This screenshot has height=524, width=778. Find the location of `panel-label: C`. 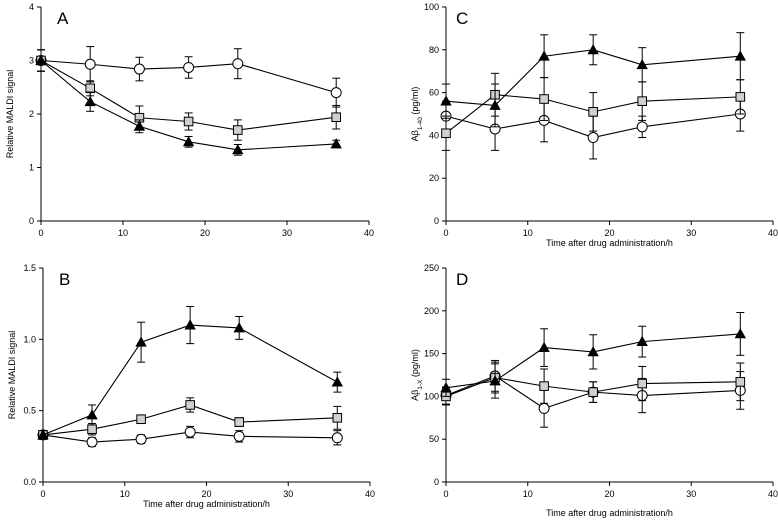

panel-label: C is located at coordinates (462, 18).